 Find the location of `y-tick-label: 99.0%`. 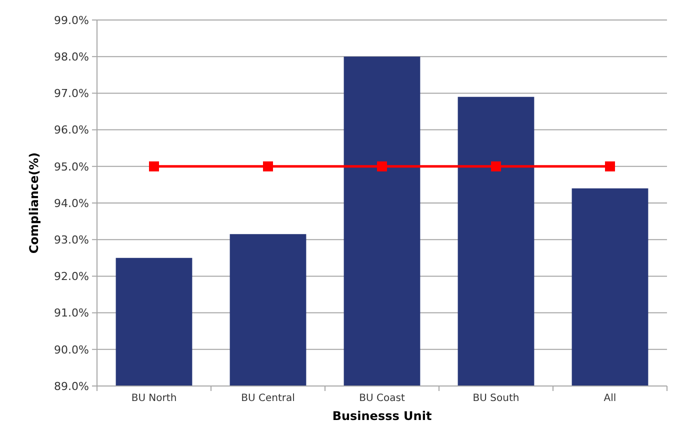

y-tick-label: 99.0% is located at coordinates (71, 20).